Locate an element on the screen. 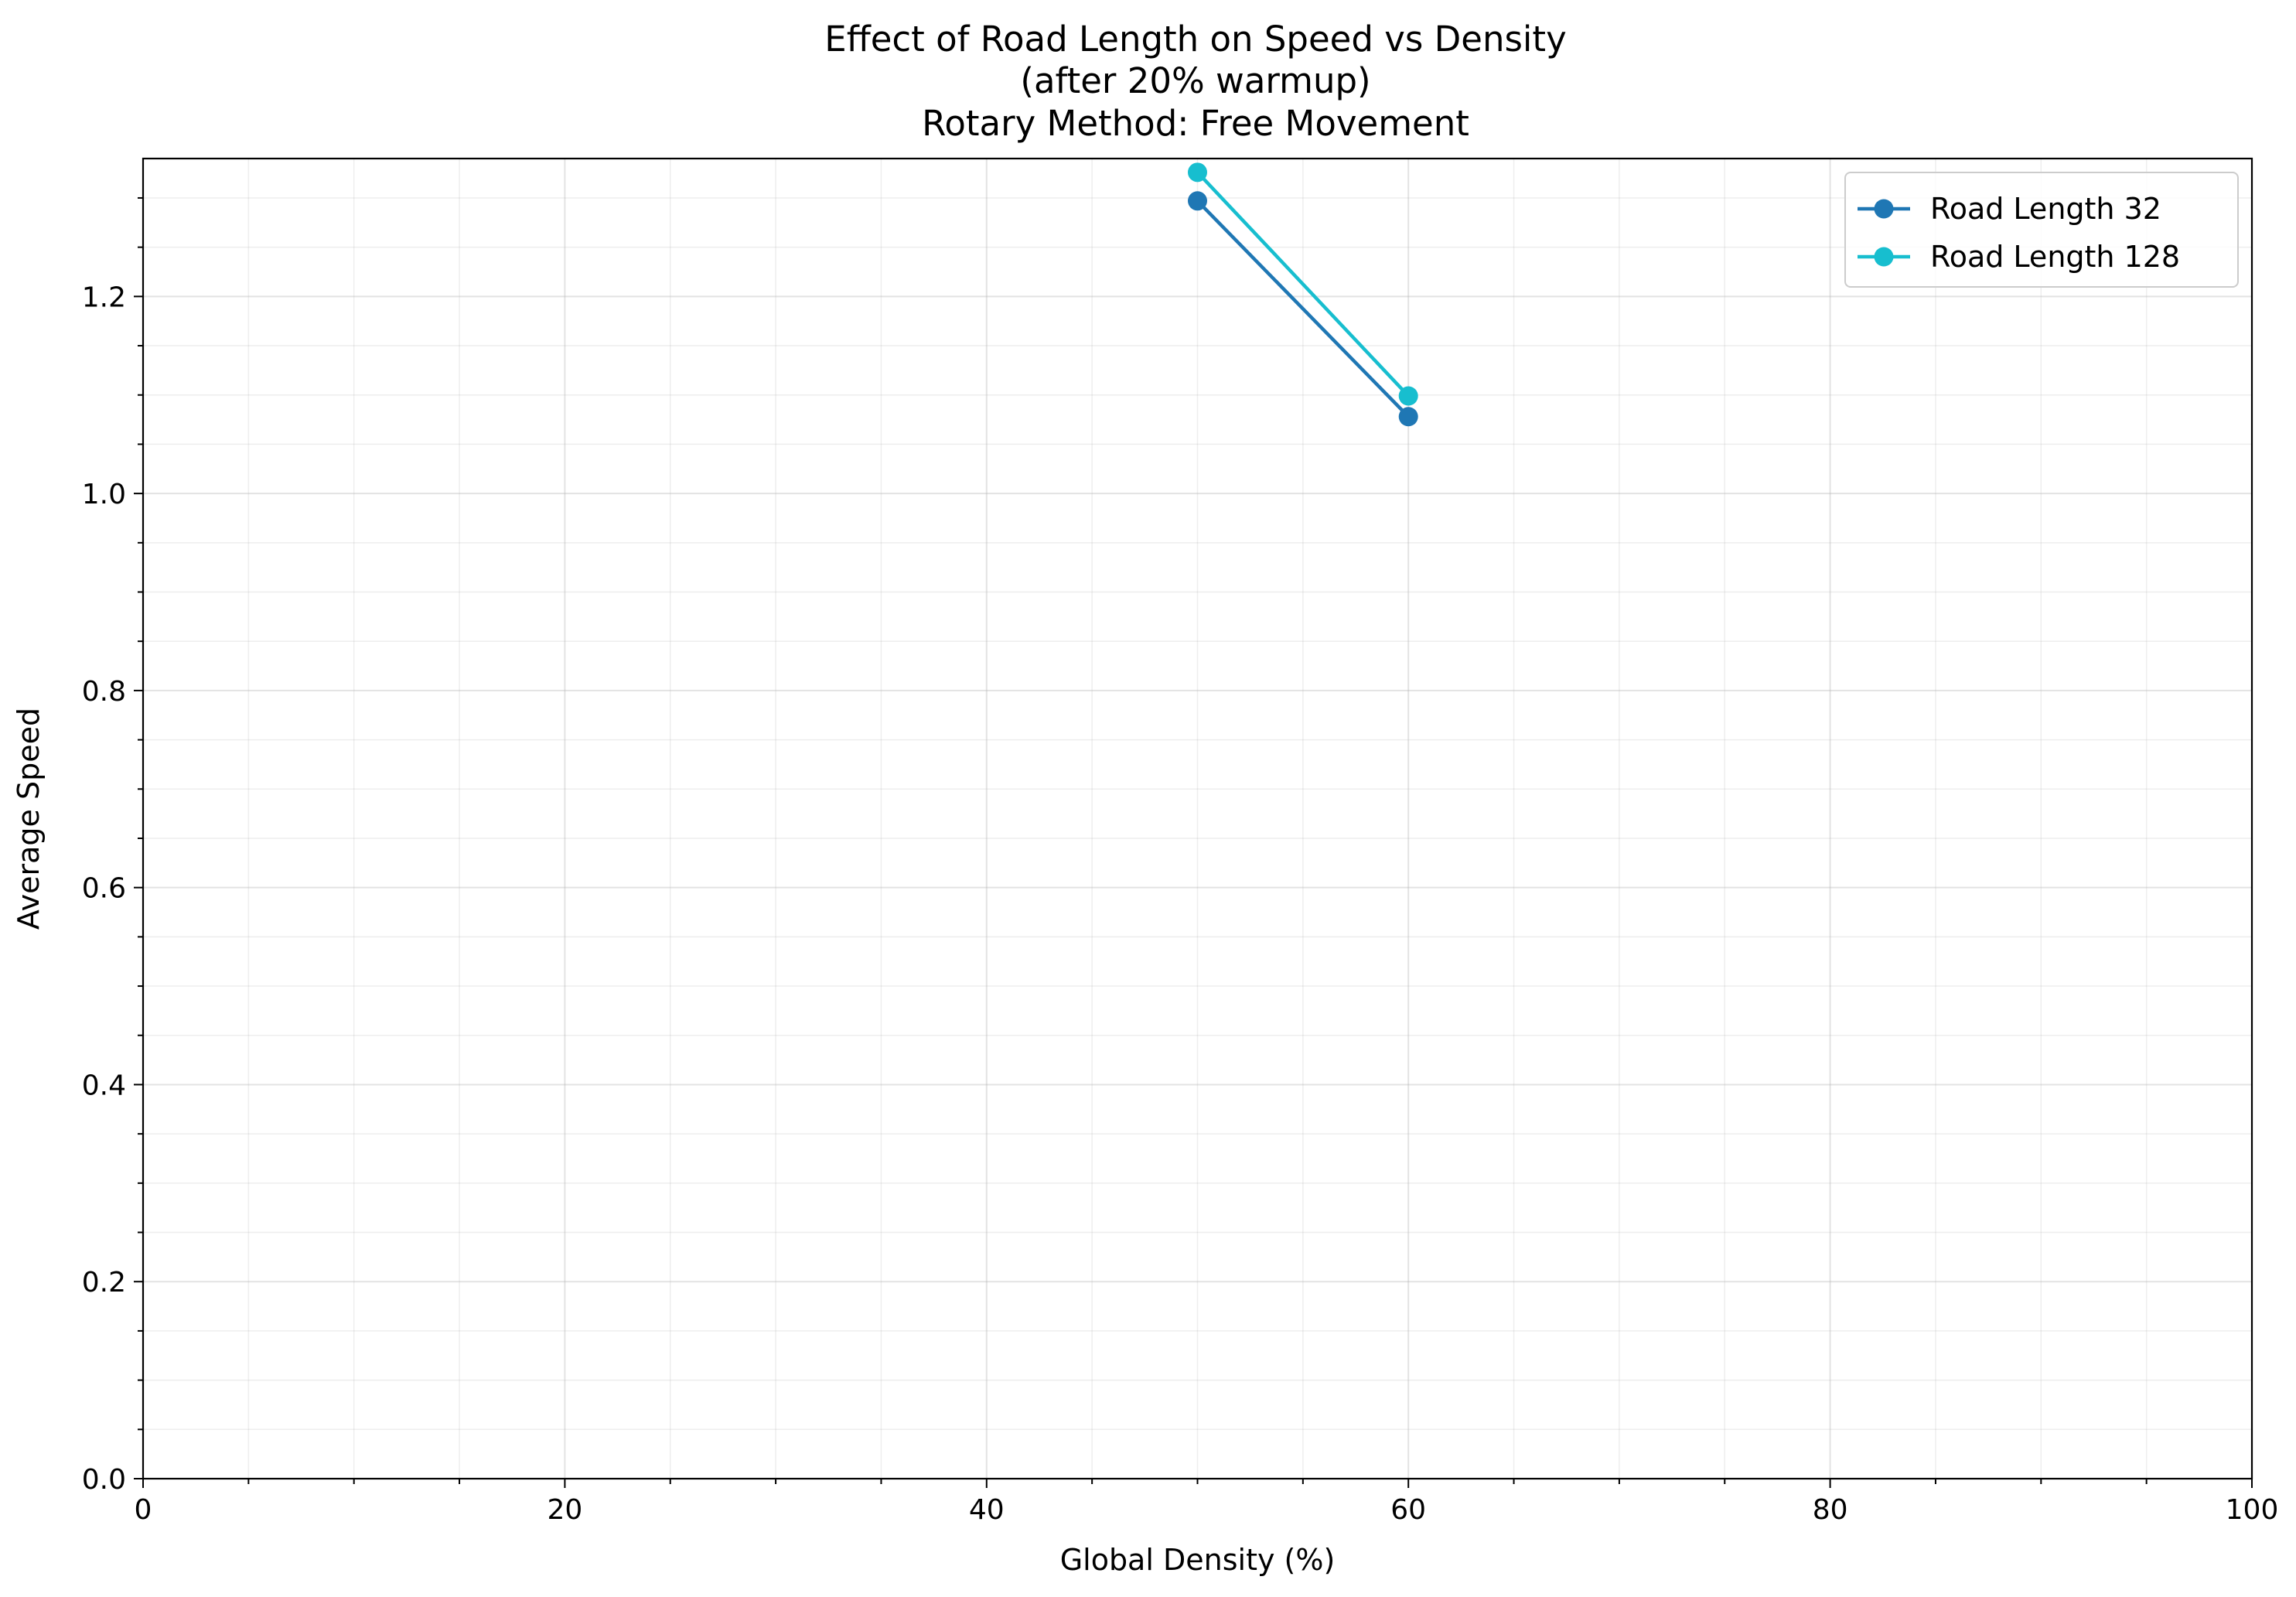 The width and height of the screenshot is (2296, 1597). y-tick-label: 0.2 is located at coordinates (104, 1282).